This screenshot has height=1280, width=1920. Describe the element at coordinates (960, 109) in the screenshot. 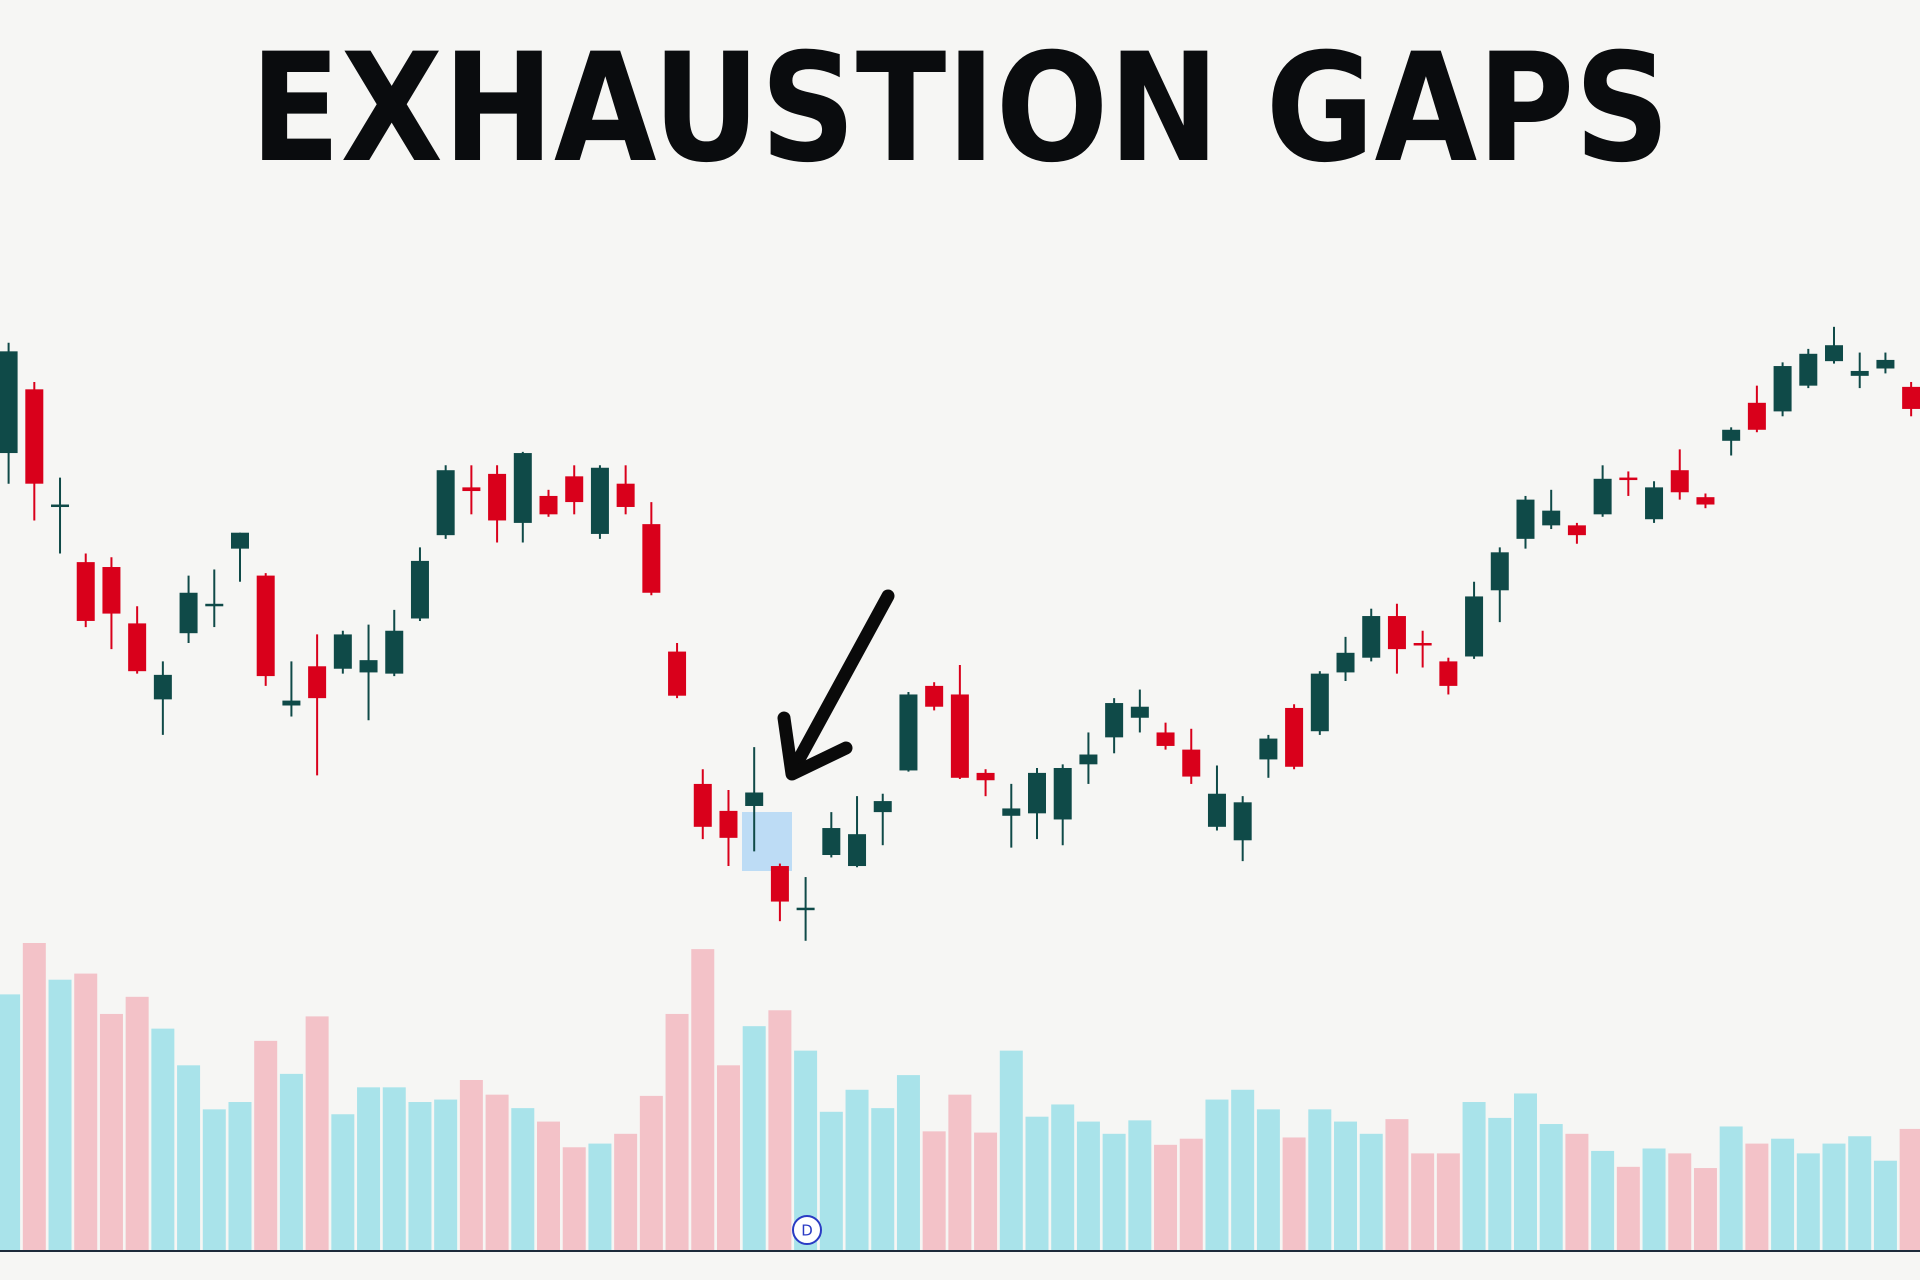

I see `chart-title: EXHAUSTION GAPS` at that location.